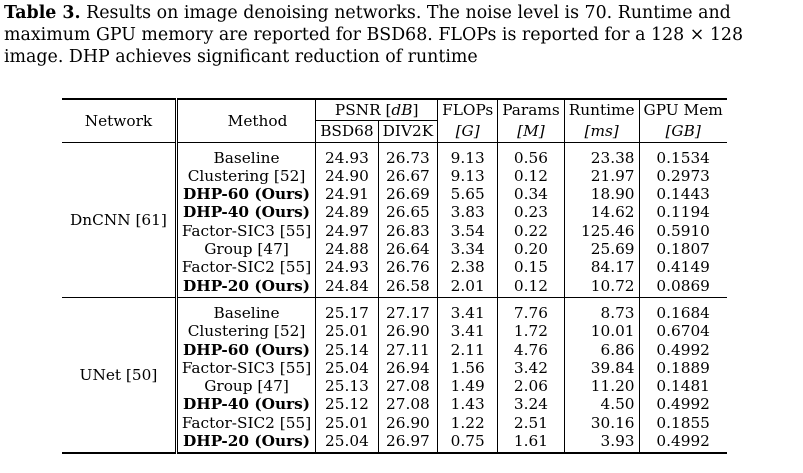  What do you see at coordinates (602, 212) in the screenshot?
I see `runtime-cell: 14.62` at bounding box center [602, 212].